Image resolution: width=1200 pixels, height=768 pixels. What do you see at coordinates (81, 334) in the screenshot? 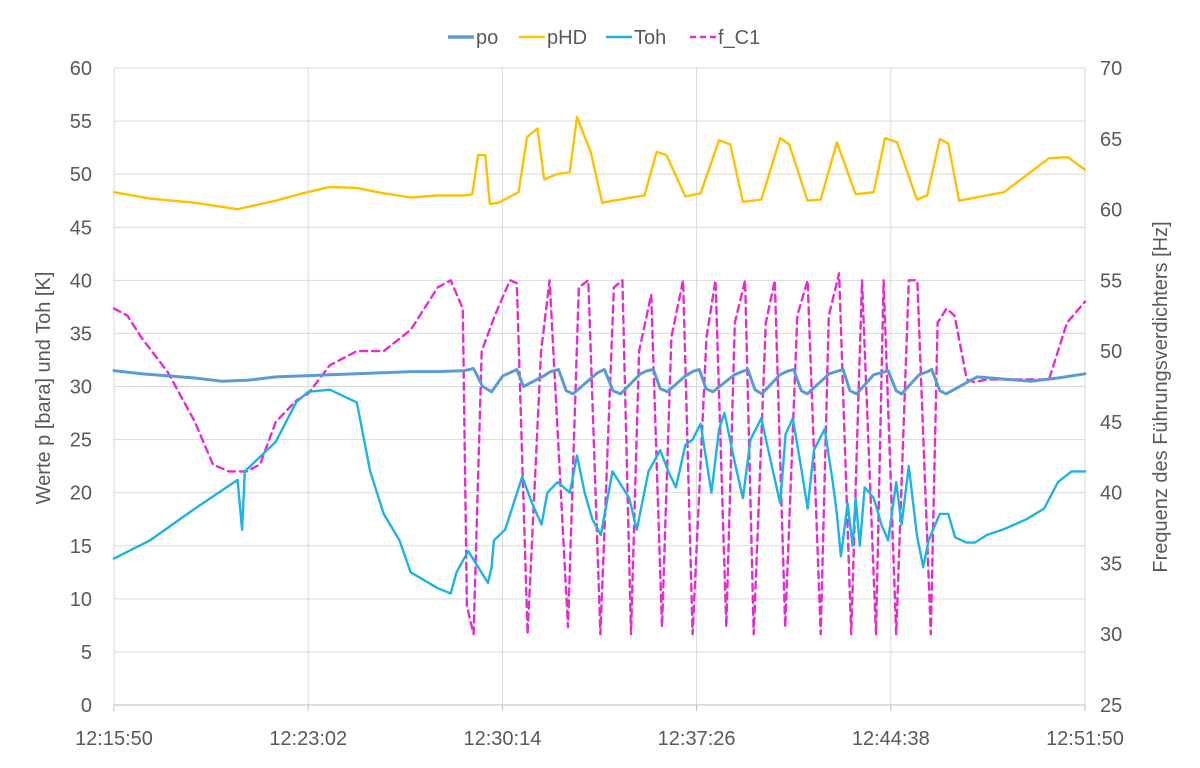
I see `y-left-tick-label: 35` at bounding box center [81, 334].